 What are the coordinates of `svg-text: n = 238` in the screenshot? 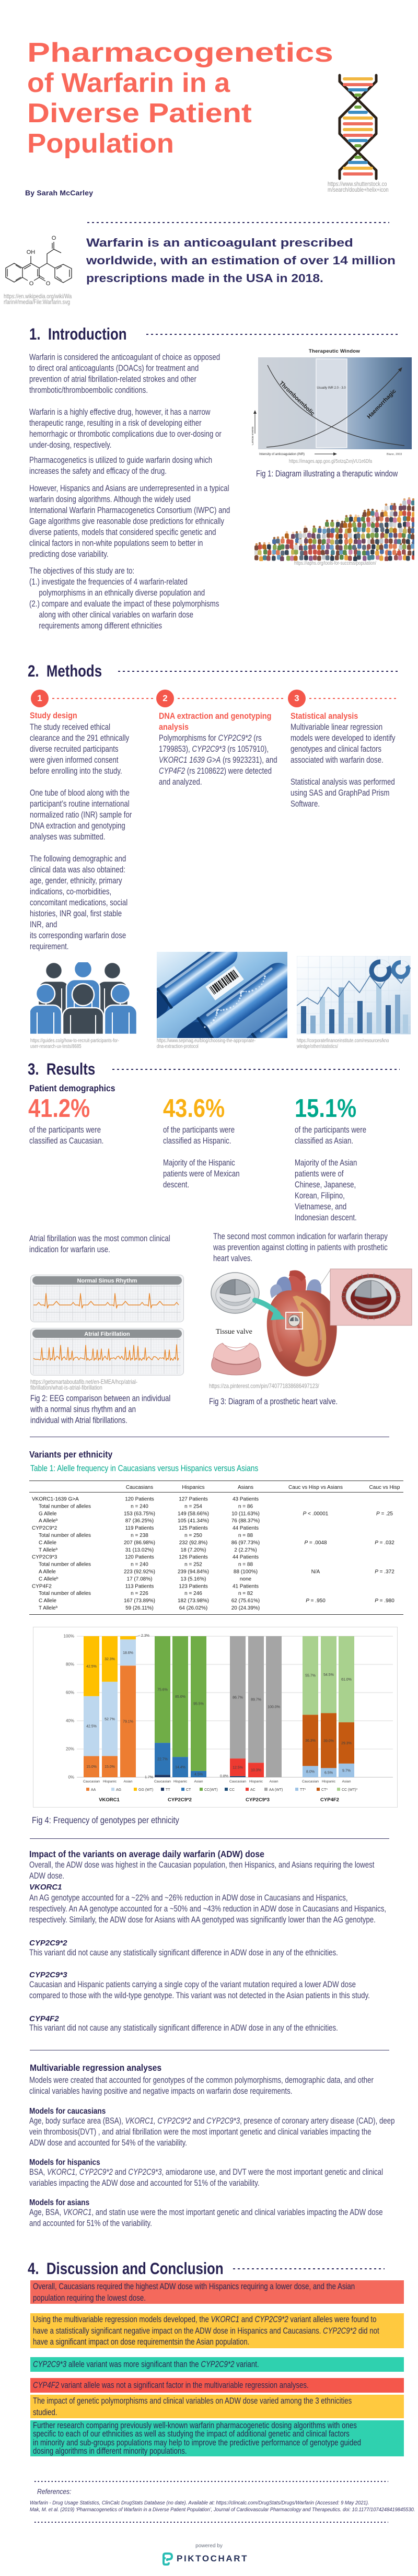 It's located at (139, 1535).